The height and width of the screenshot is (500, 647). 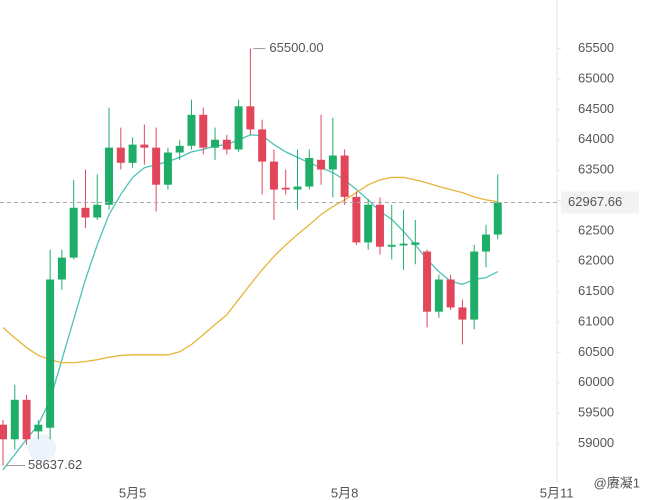 What do you see at coordinates (596, 47) in the screenshot?
I see `y-tick-label: 65500` at bounding box center [596, 47].